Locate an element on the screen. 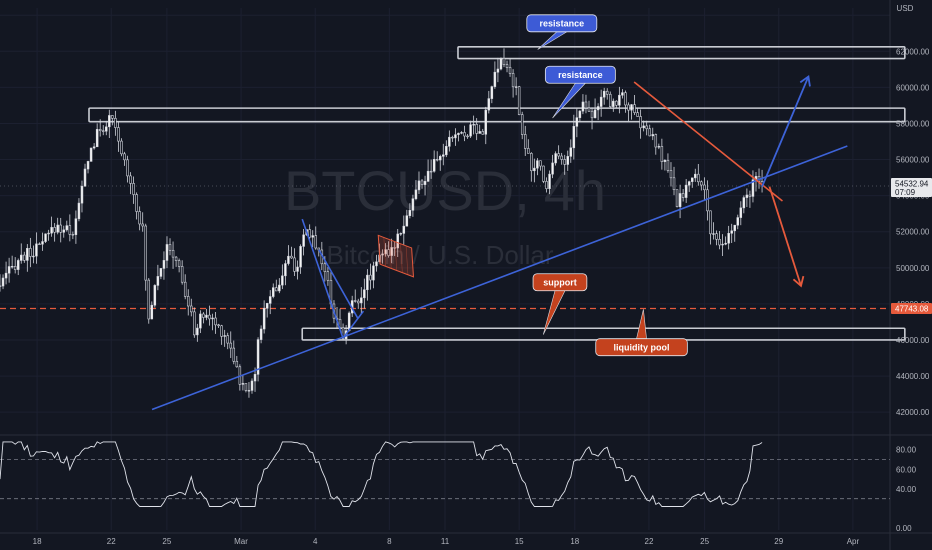 This screenshot has width=932, height=550. watermark: BTCUSD, 4h Bitcoin / U.S. Dollar is located at coordinates (445, 214).